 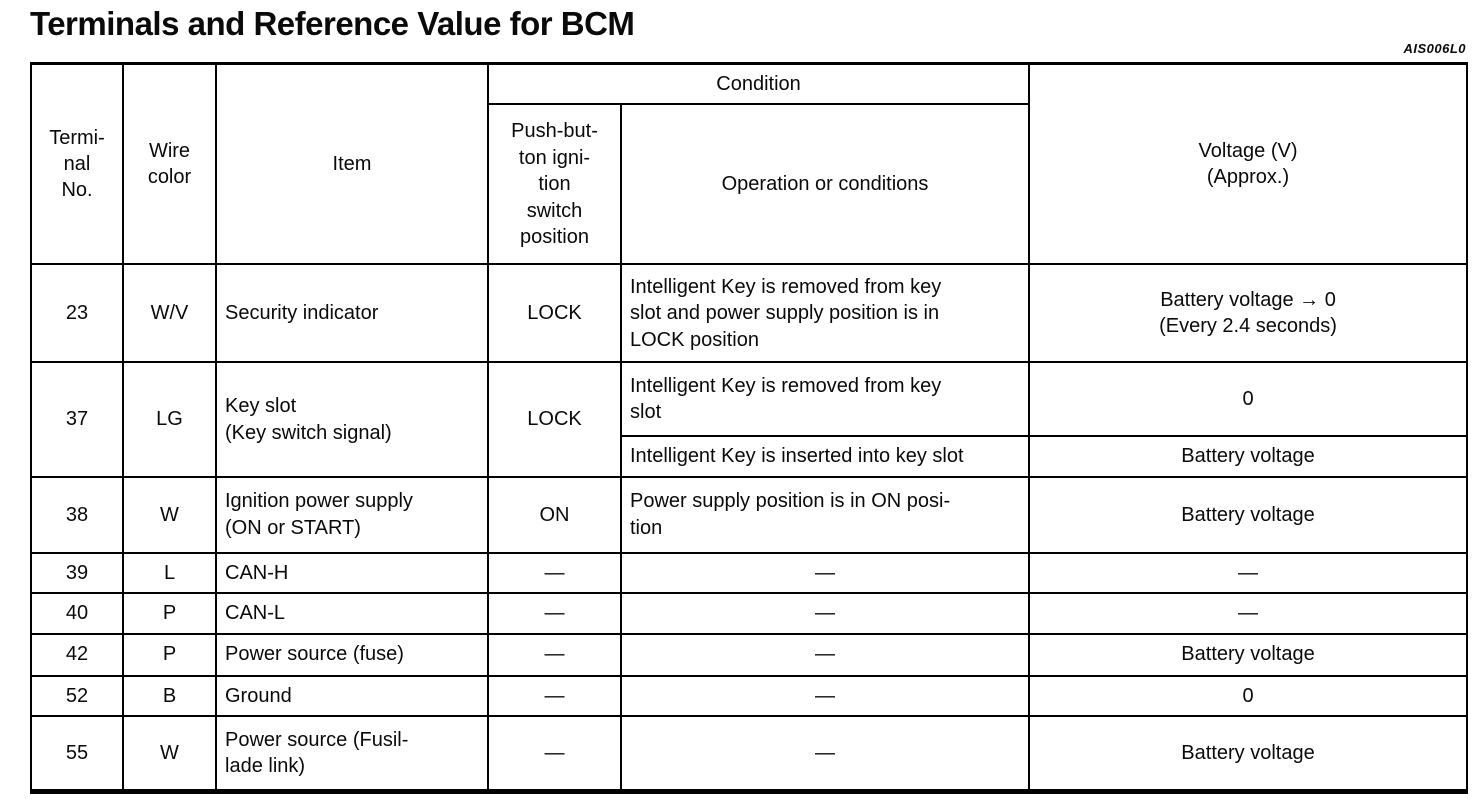 What do you see at coordinates (77, 419) in the screenshot?
I see `cell-terminal-no: 37` at bounding box center [77, 419].